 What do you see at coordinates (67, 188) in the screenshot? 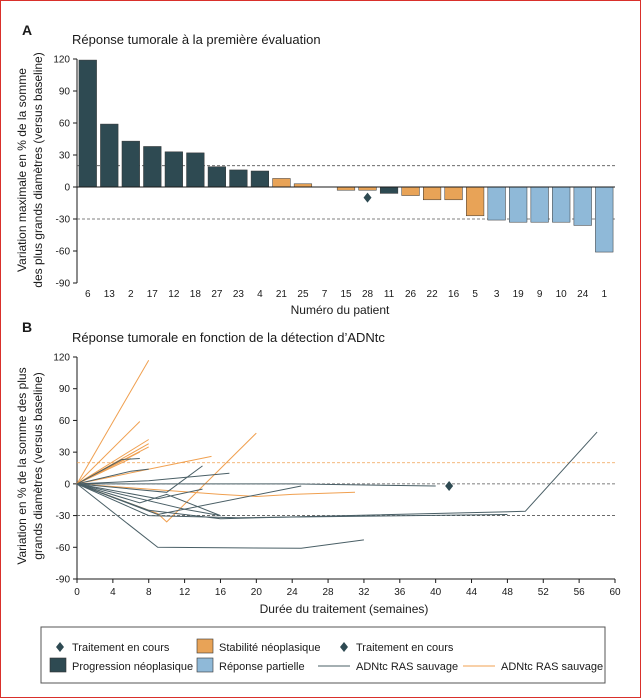
I see `panel-a-ytick-label: 0` at bounding box center [67, 188].